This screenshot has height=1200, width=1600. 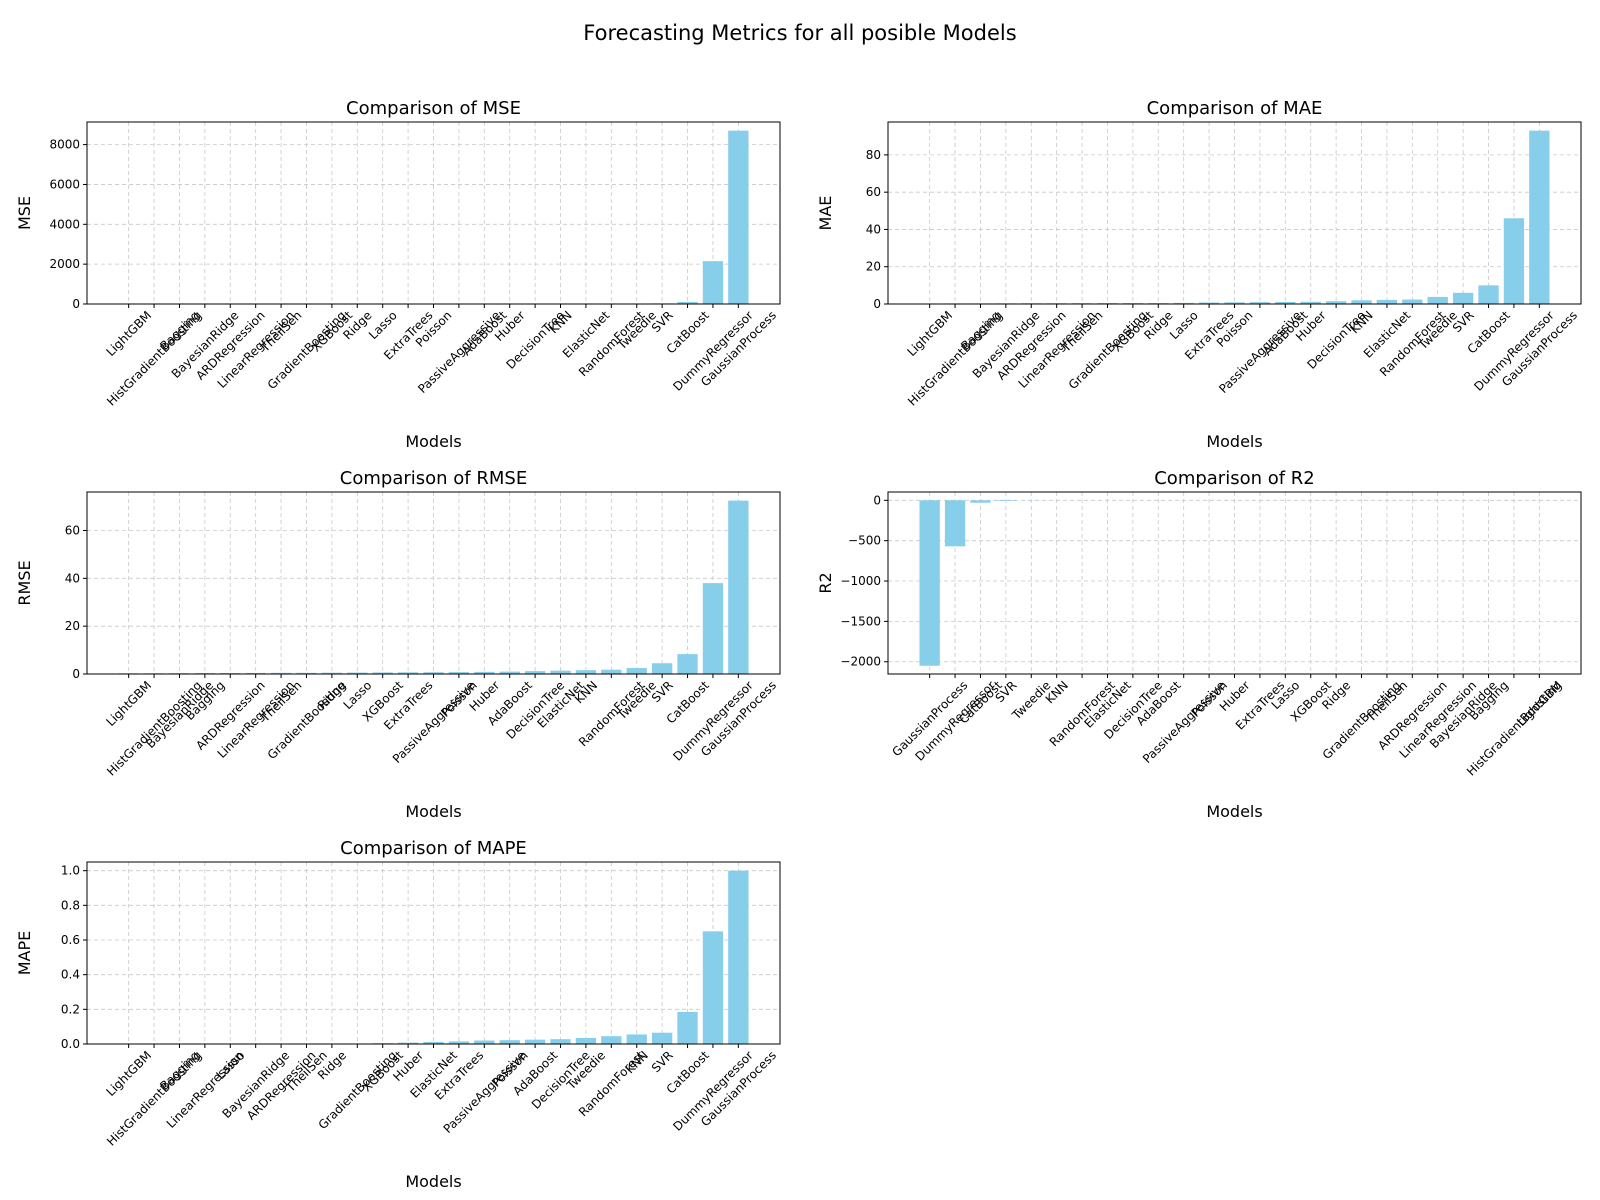 I want to click on axes-title: Comparison of R2, so click(x=1234, y=478).